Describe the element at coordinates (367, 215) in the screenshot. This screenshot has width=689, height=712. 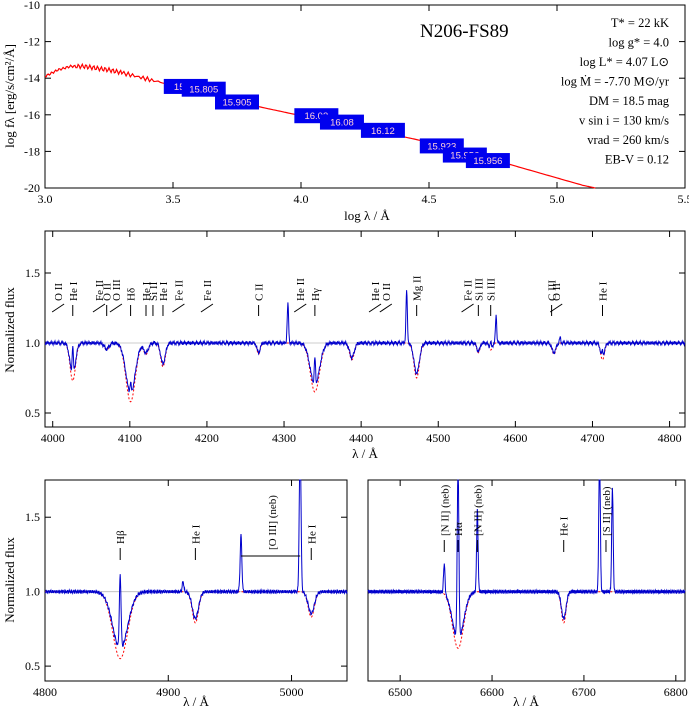
I see `sed-x-axis-label: log λ / Å` at that location.